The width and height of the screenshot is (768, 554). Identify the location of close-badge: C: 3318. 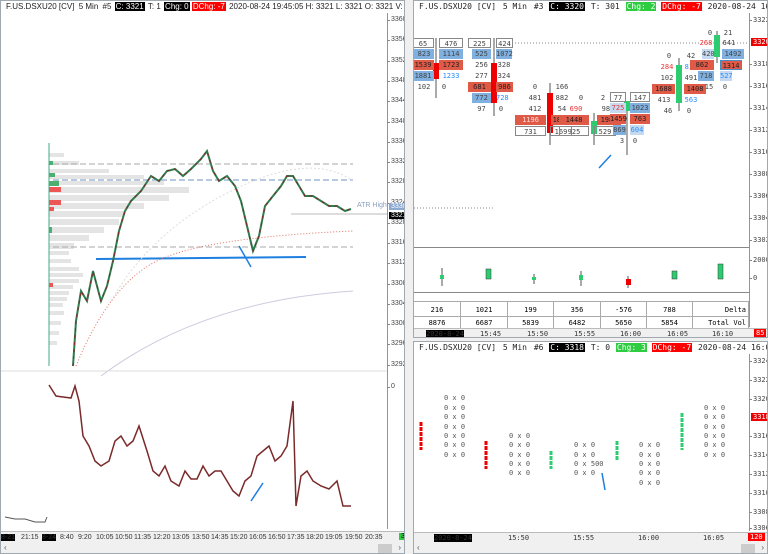
(567, 347).